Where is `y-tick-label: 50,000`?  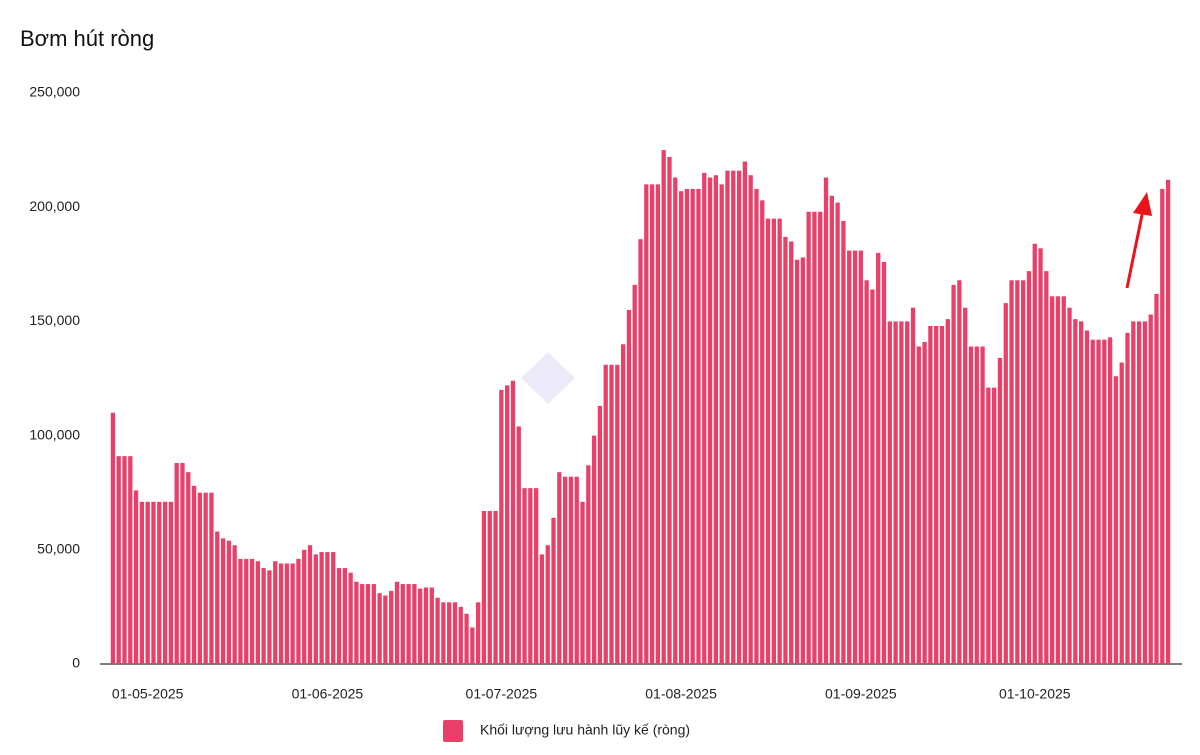 y-tick-label: 50,000 is located at coordinates (58, 549).